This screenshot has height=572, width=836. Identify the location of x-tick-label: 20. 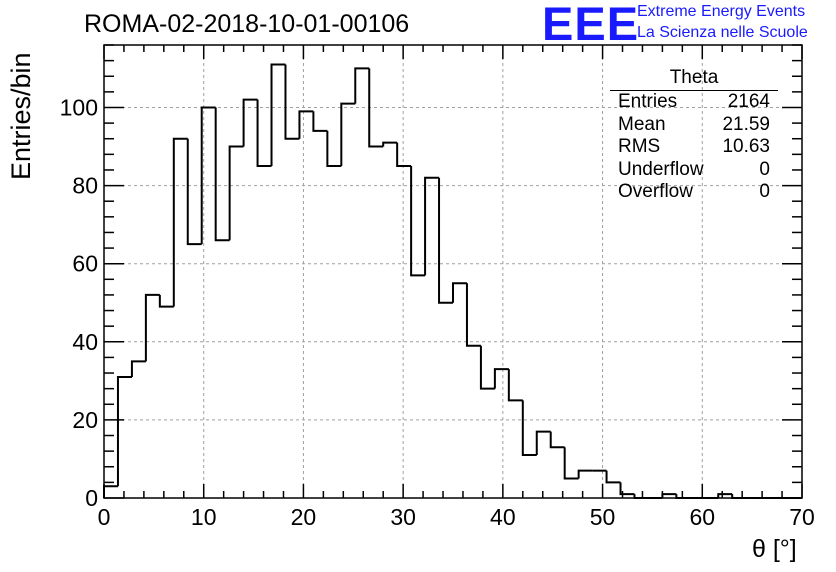
(304, 517).